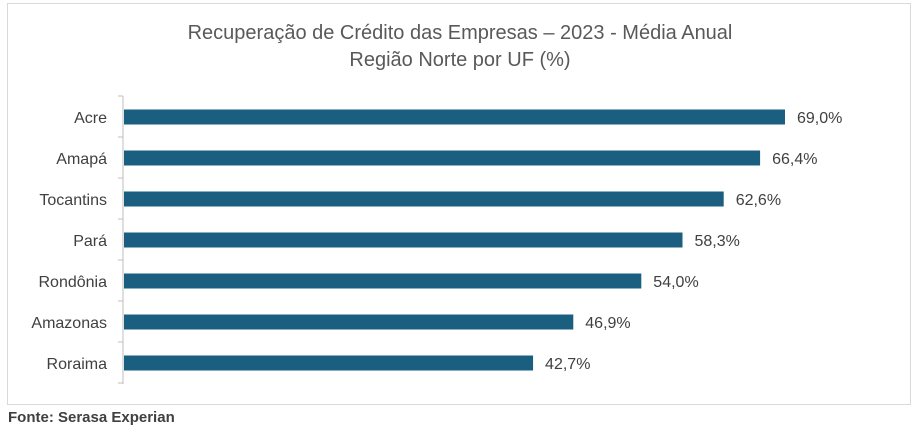 The width and height of the screenshot is (919, 429). I want to click on category-label: Amazonas, so click(69, 323).